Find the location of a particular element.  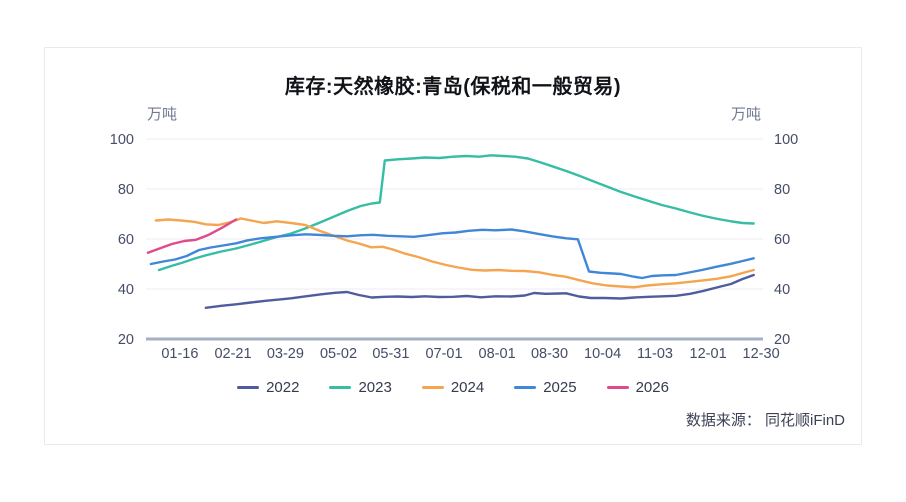

legend-item-2025: 2025 is located at coordinates (545, 387).